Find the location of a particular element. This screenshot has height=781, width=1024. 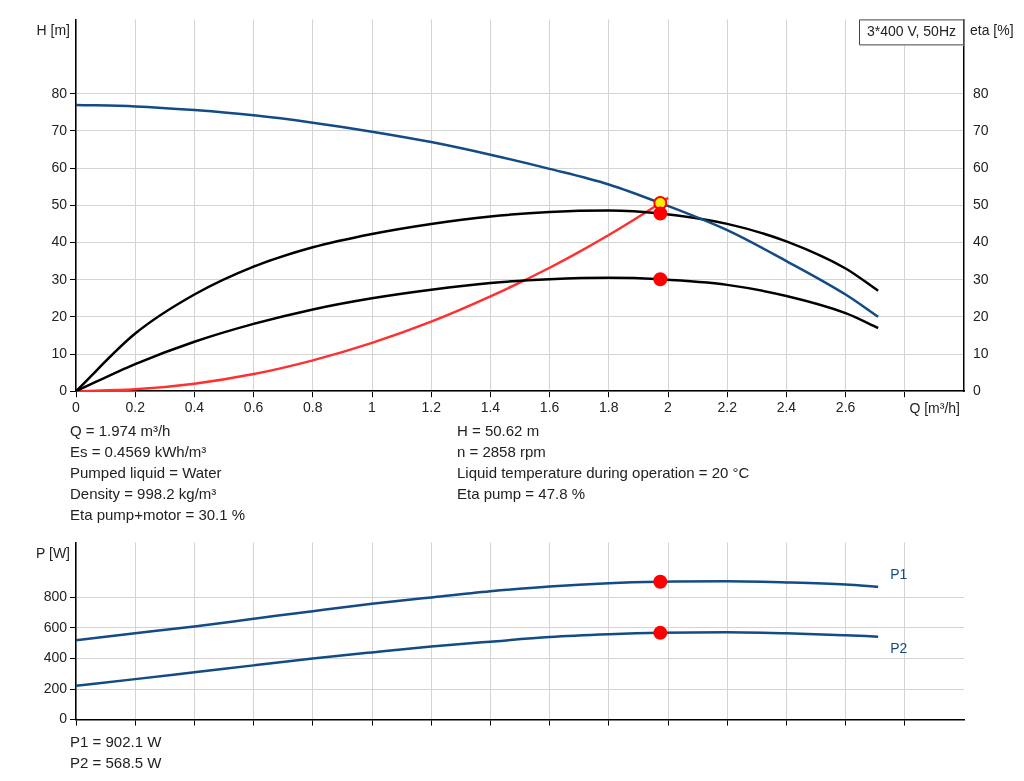

y2-tick-label: 70 is located at coordinates (981, 129).